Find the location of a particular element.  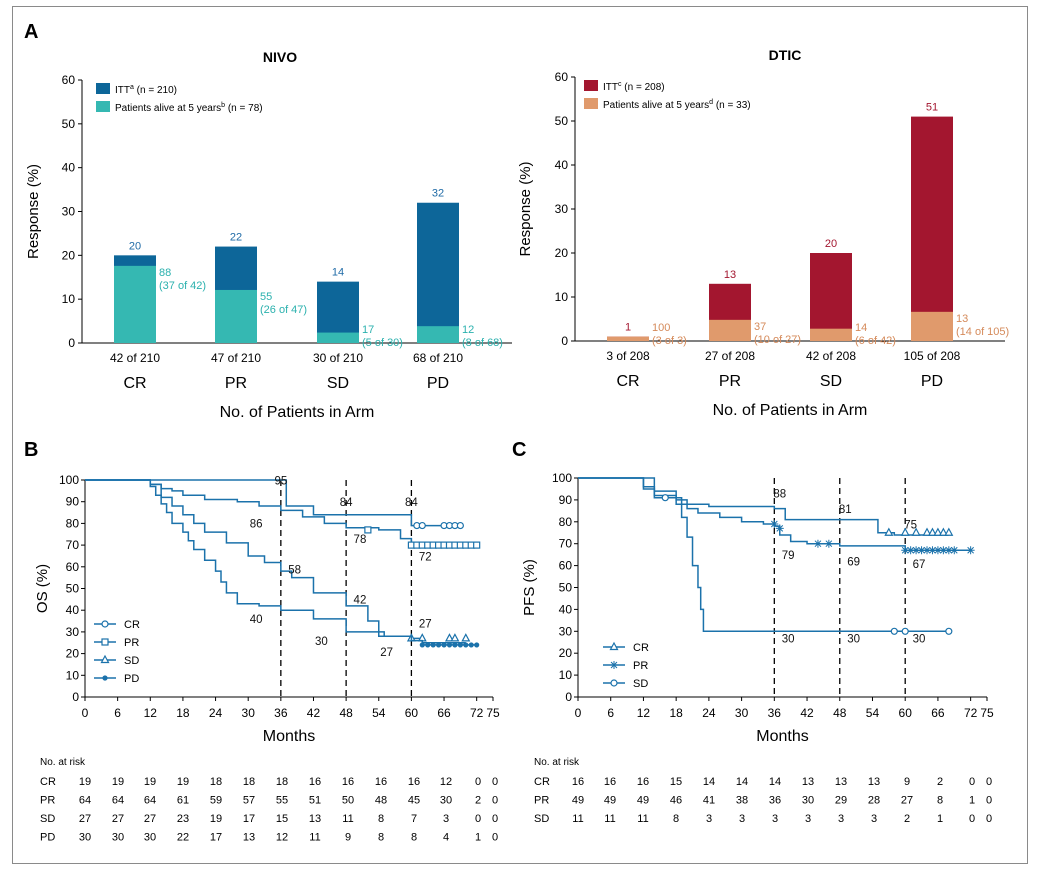

os-risk-PD-1: 30 is located at coordinates (118, 838).